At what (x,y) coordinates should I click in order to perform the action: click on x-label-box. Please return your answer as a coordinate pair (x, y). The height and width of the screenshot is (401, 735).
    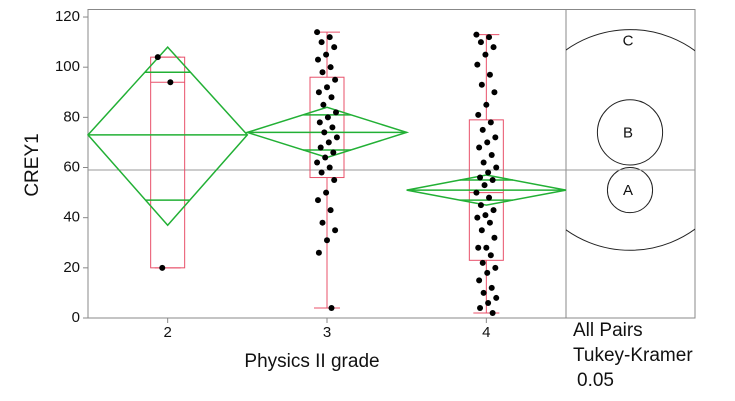
    Looking at the image, I should click on (312, 362).